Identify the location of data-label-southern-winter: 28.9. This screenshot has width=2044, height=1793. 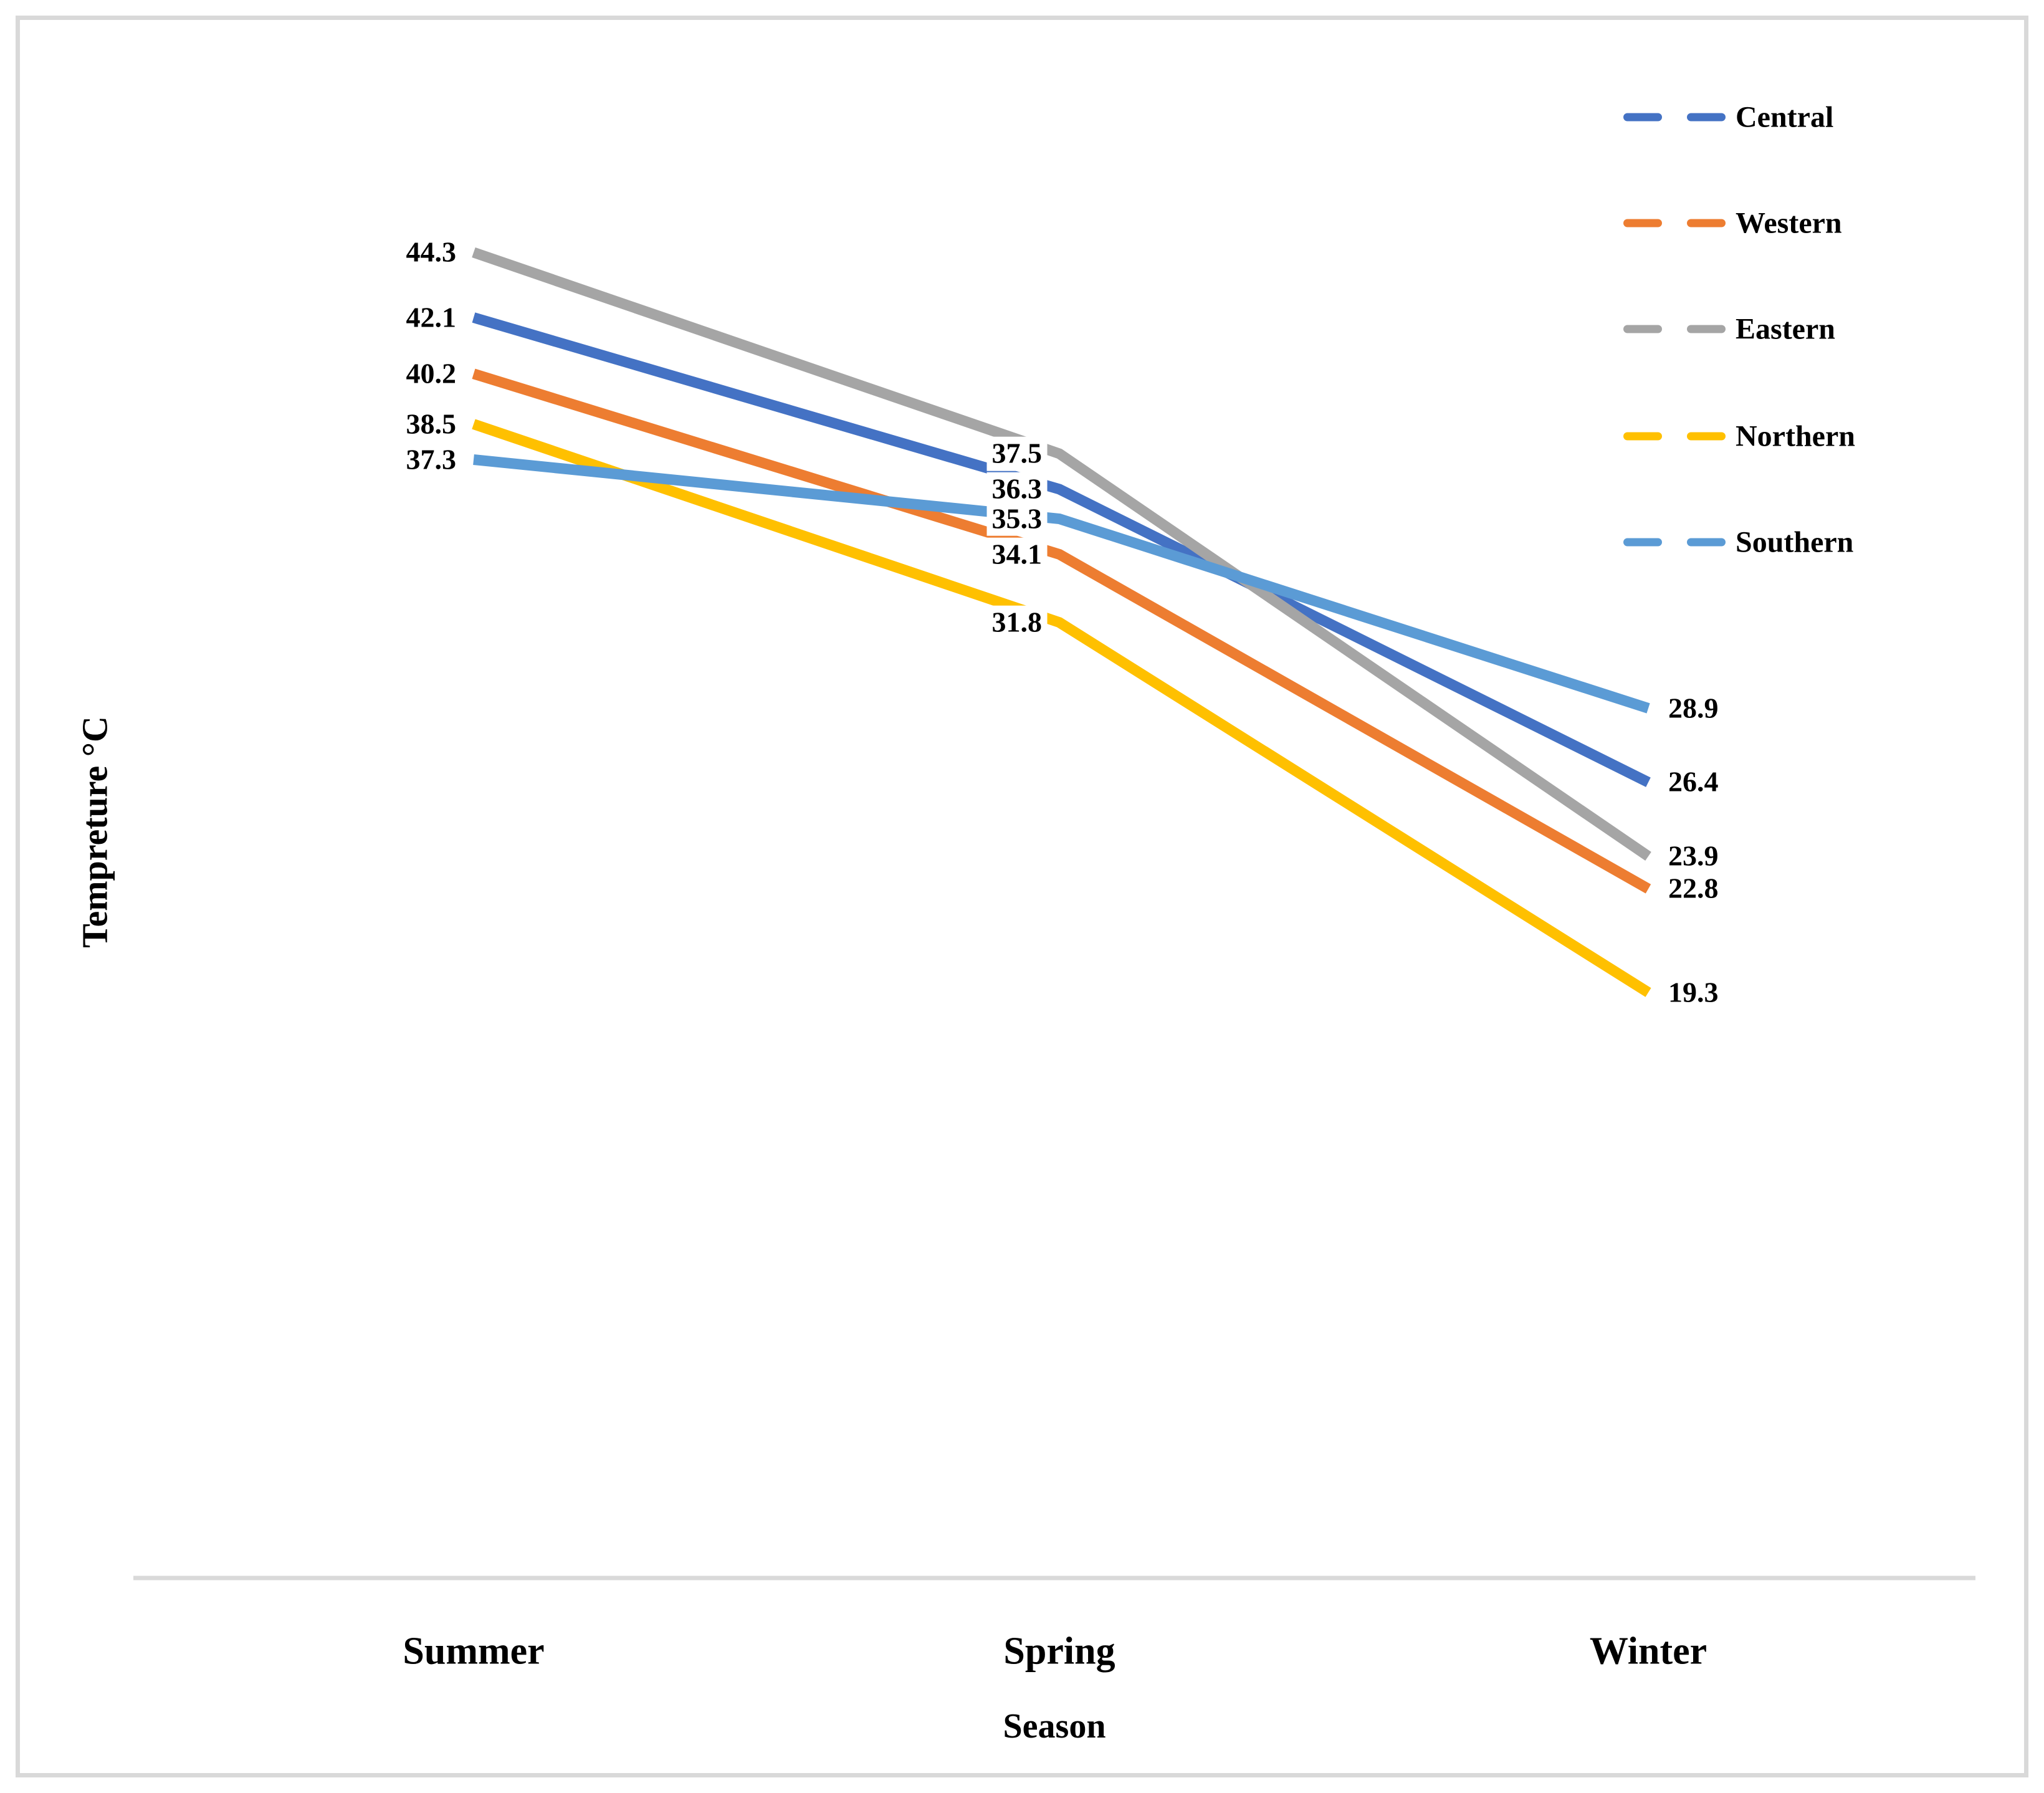
(1693, 708).